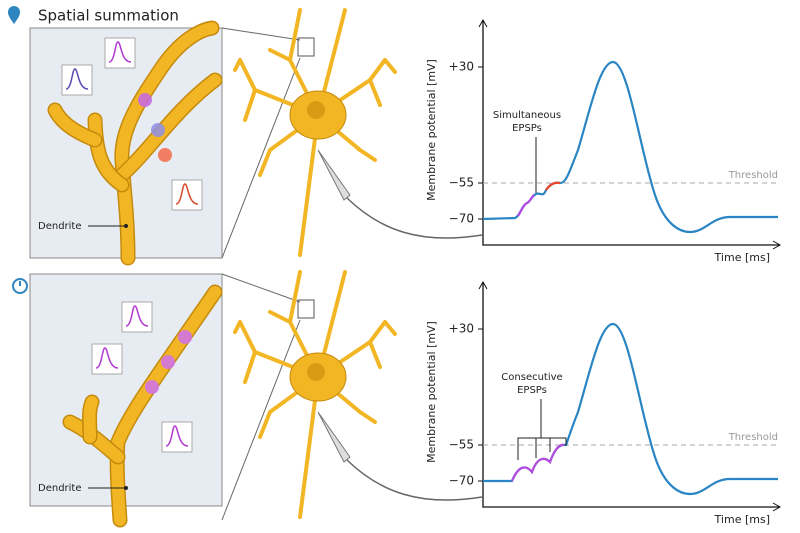  Describe the element at coordinates (531, 377) in the screenshot. I see `annotation: Consecutive` at that location.